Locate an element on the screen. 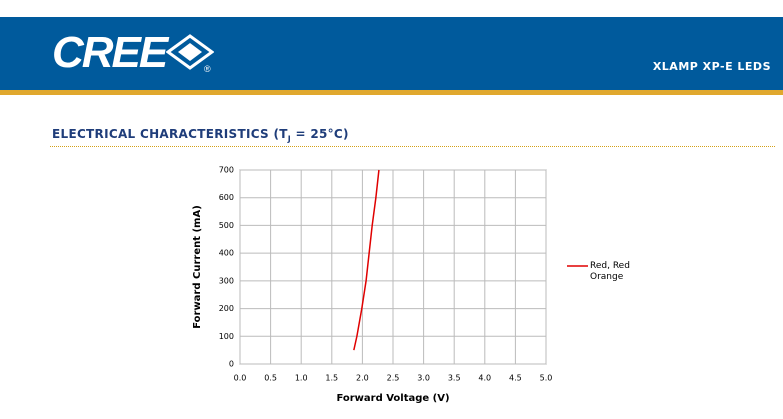  y-tick-label: 600 is located at coordinates (226, 197).